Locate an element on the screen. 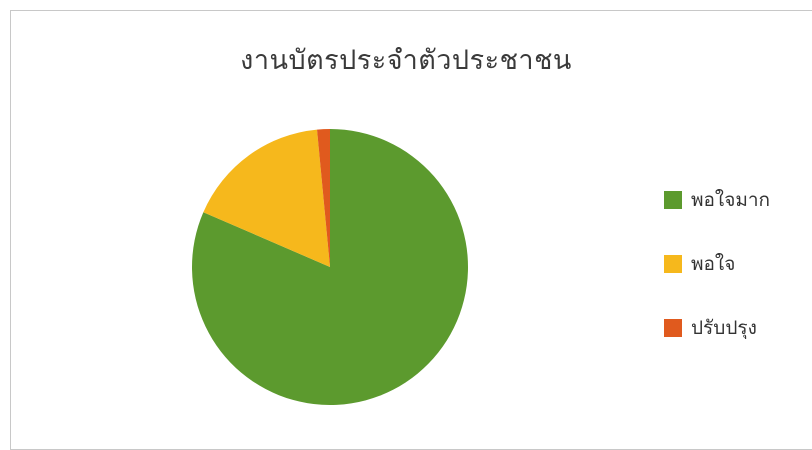 This screenshot has height=450, width=812. chart-title: งานบัตรประจำตัวประชาชน is located at coordinates (406, 60).